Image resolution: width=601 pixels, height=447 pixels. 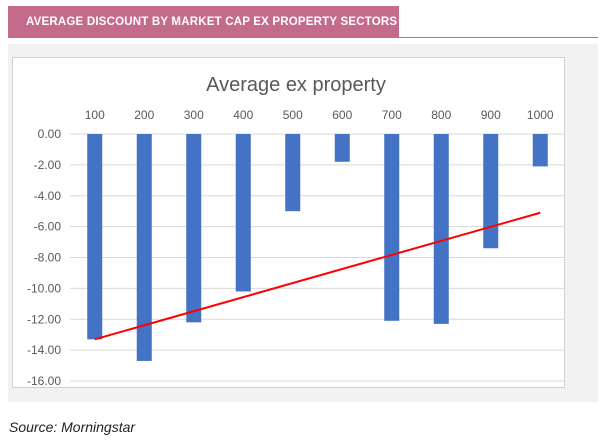 What do you see at coordinates (296, 85) in the screenshot?
I see `chart-title: Average ex property` at bounding box center [296, 85].